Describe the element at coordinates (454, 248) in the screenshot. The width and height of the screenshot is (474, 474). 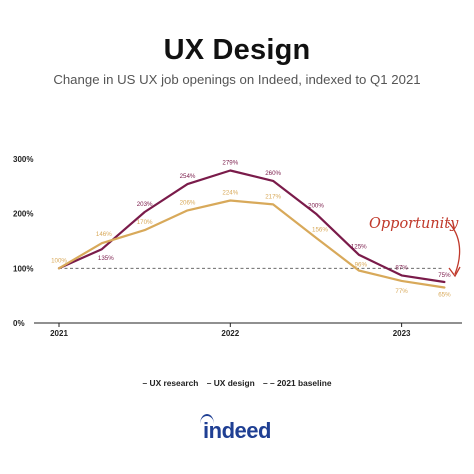
I see `annotation-arrow` at that location.